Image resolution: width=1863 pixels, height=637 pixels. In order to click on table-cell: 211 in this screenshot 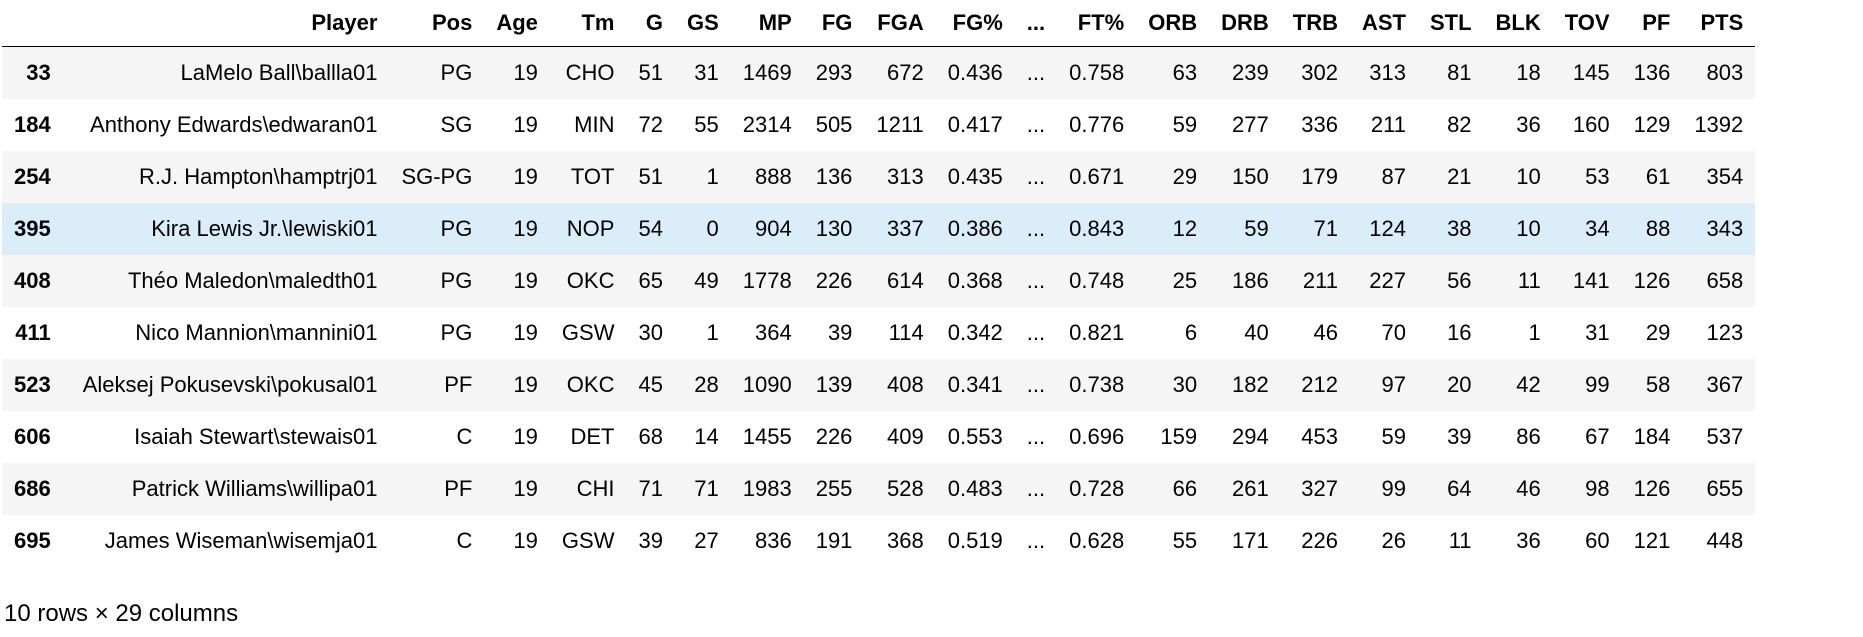, I will do `click(1388, 124)`.